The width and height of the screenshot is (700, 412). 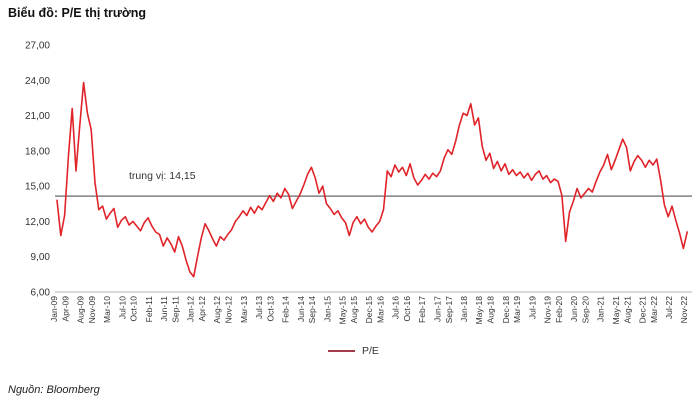 What do you see at coordinates (37, 81) in the screenshot?
I see `y-tick-label: 24,00` at bounding box center [37, 81].